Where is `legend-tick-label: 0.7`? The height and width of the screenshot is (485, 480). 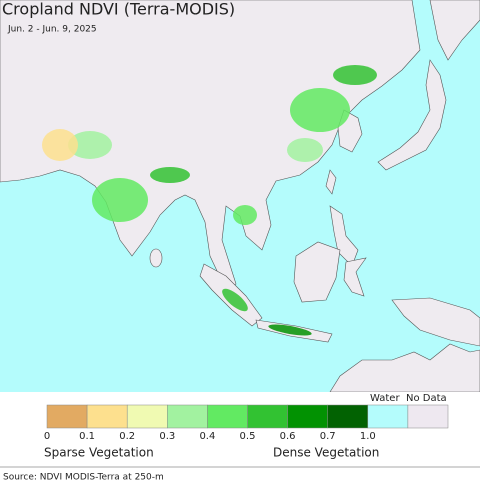
legend-tick-label: 0.7 is located at coordinates (328, 436).